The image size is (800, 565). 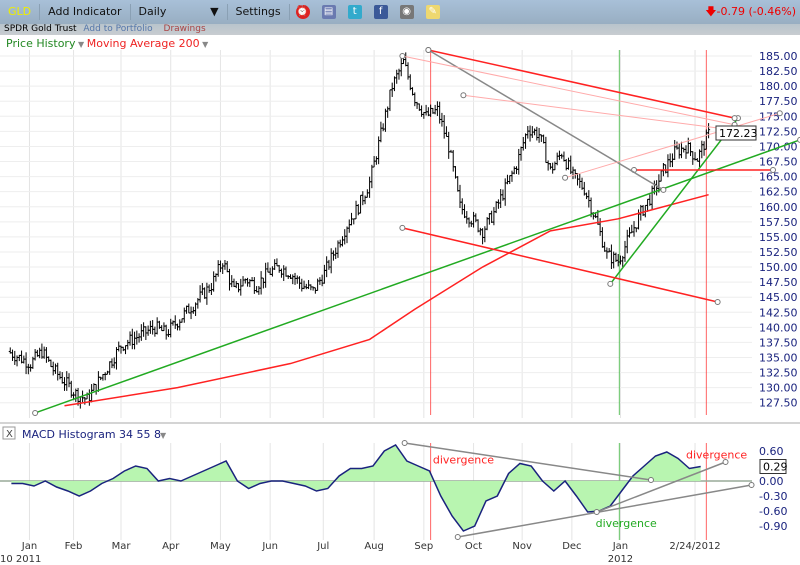 What do you see at coordinates (771, 451) in the screenshot?
I see `macd-tick-label: 0.60` at bounding box center [771, 451].